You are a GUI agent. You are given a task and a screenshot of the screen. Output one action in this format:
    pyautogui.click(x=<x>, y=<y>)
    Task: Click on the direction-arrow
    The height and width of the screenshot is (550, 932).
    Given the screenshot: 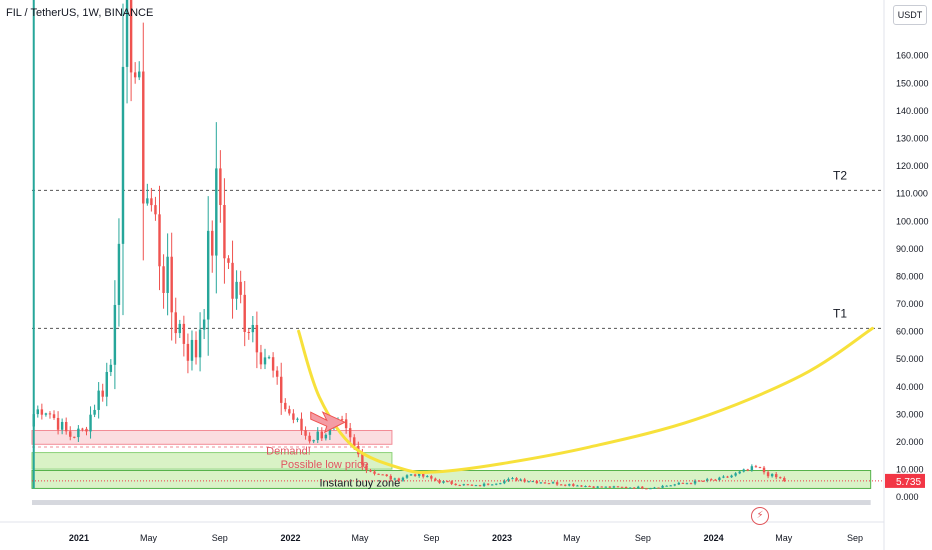 What is the action you would take?
    pyautogui.click(x=328, y=422)
    